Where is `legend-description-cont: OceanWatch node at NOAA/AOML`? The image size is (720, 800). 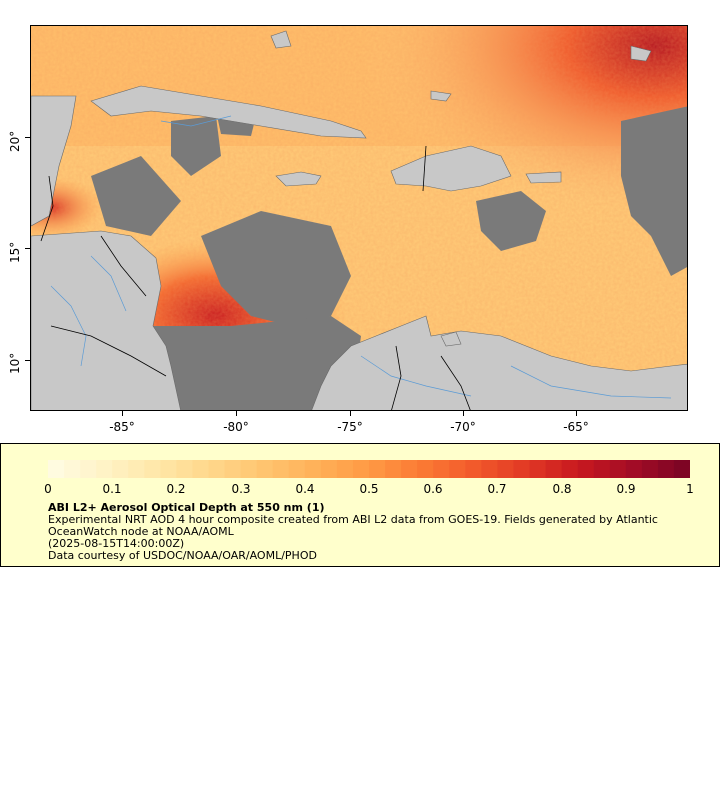
legend-description-cont: OceanWatch node at NOAA/AOML is located at coordinates (141, 531).